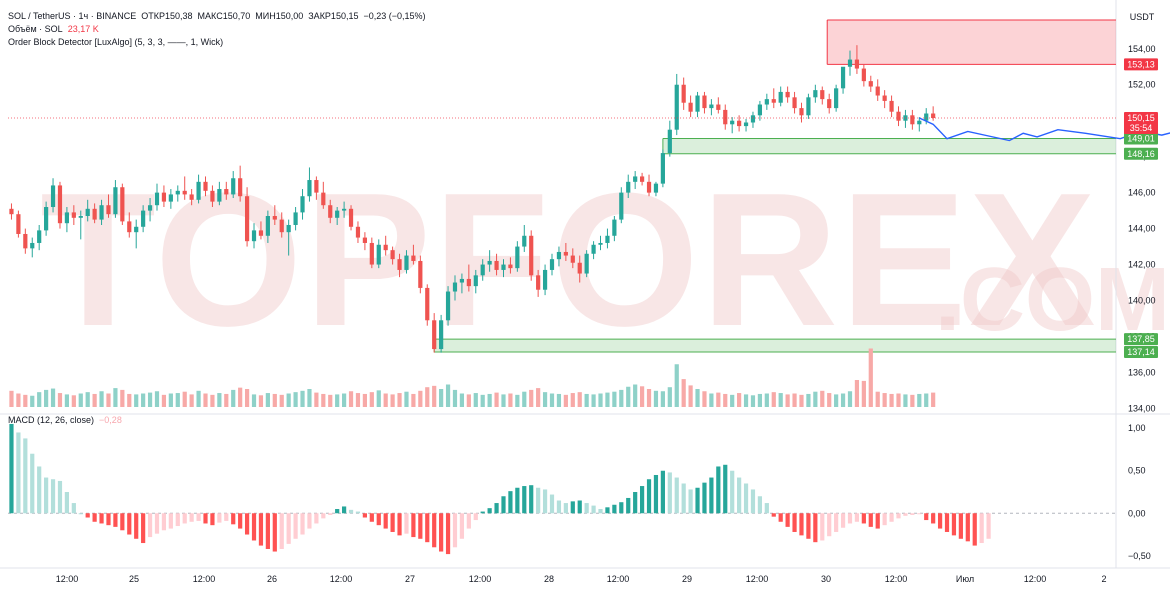  What do you see at coordinates (1141, 64) in the screenshot?
I see `order-block-bottom-tag: 153,13` at bounding box center [1141, 64].